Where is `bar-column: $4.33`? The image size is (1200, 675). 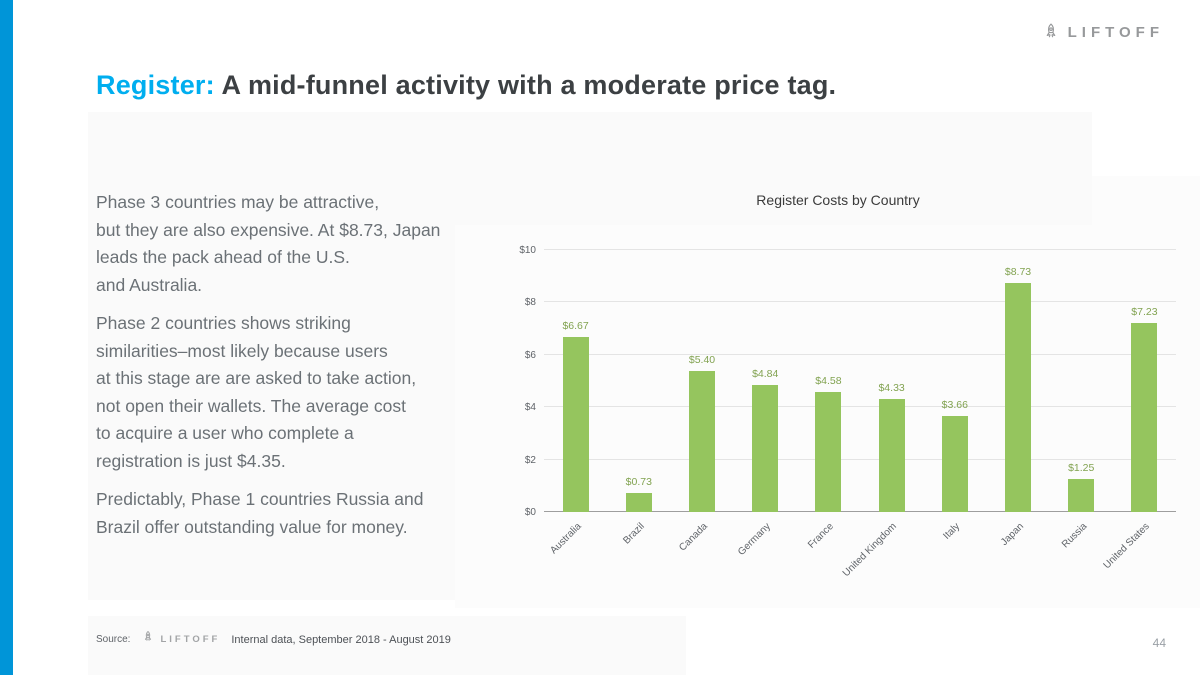
bar-column: $4.33 is located at coordinates (891, 381).